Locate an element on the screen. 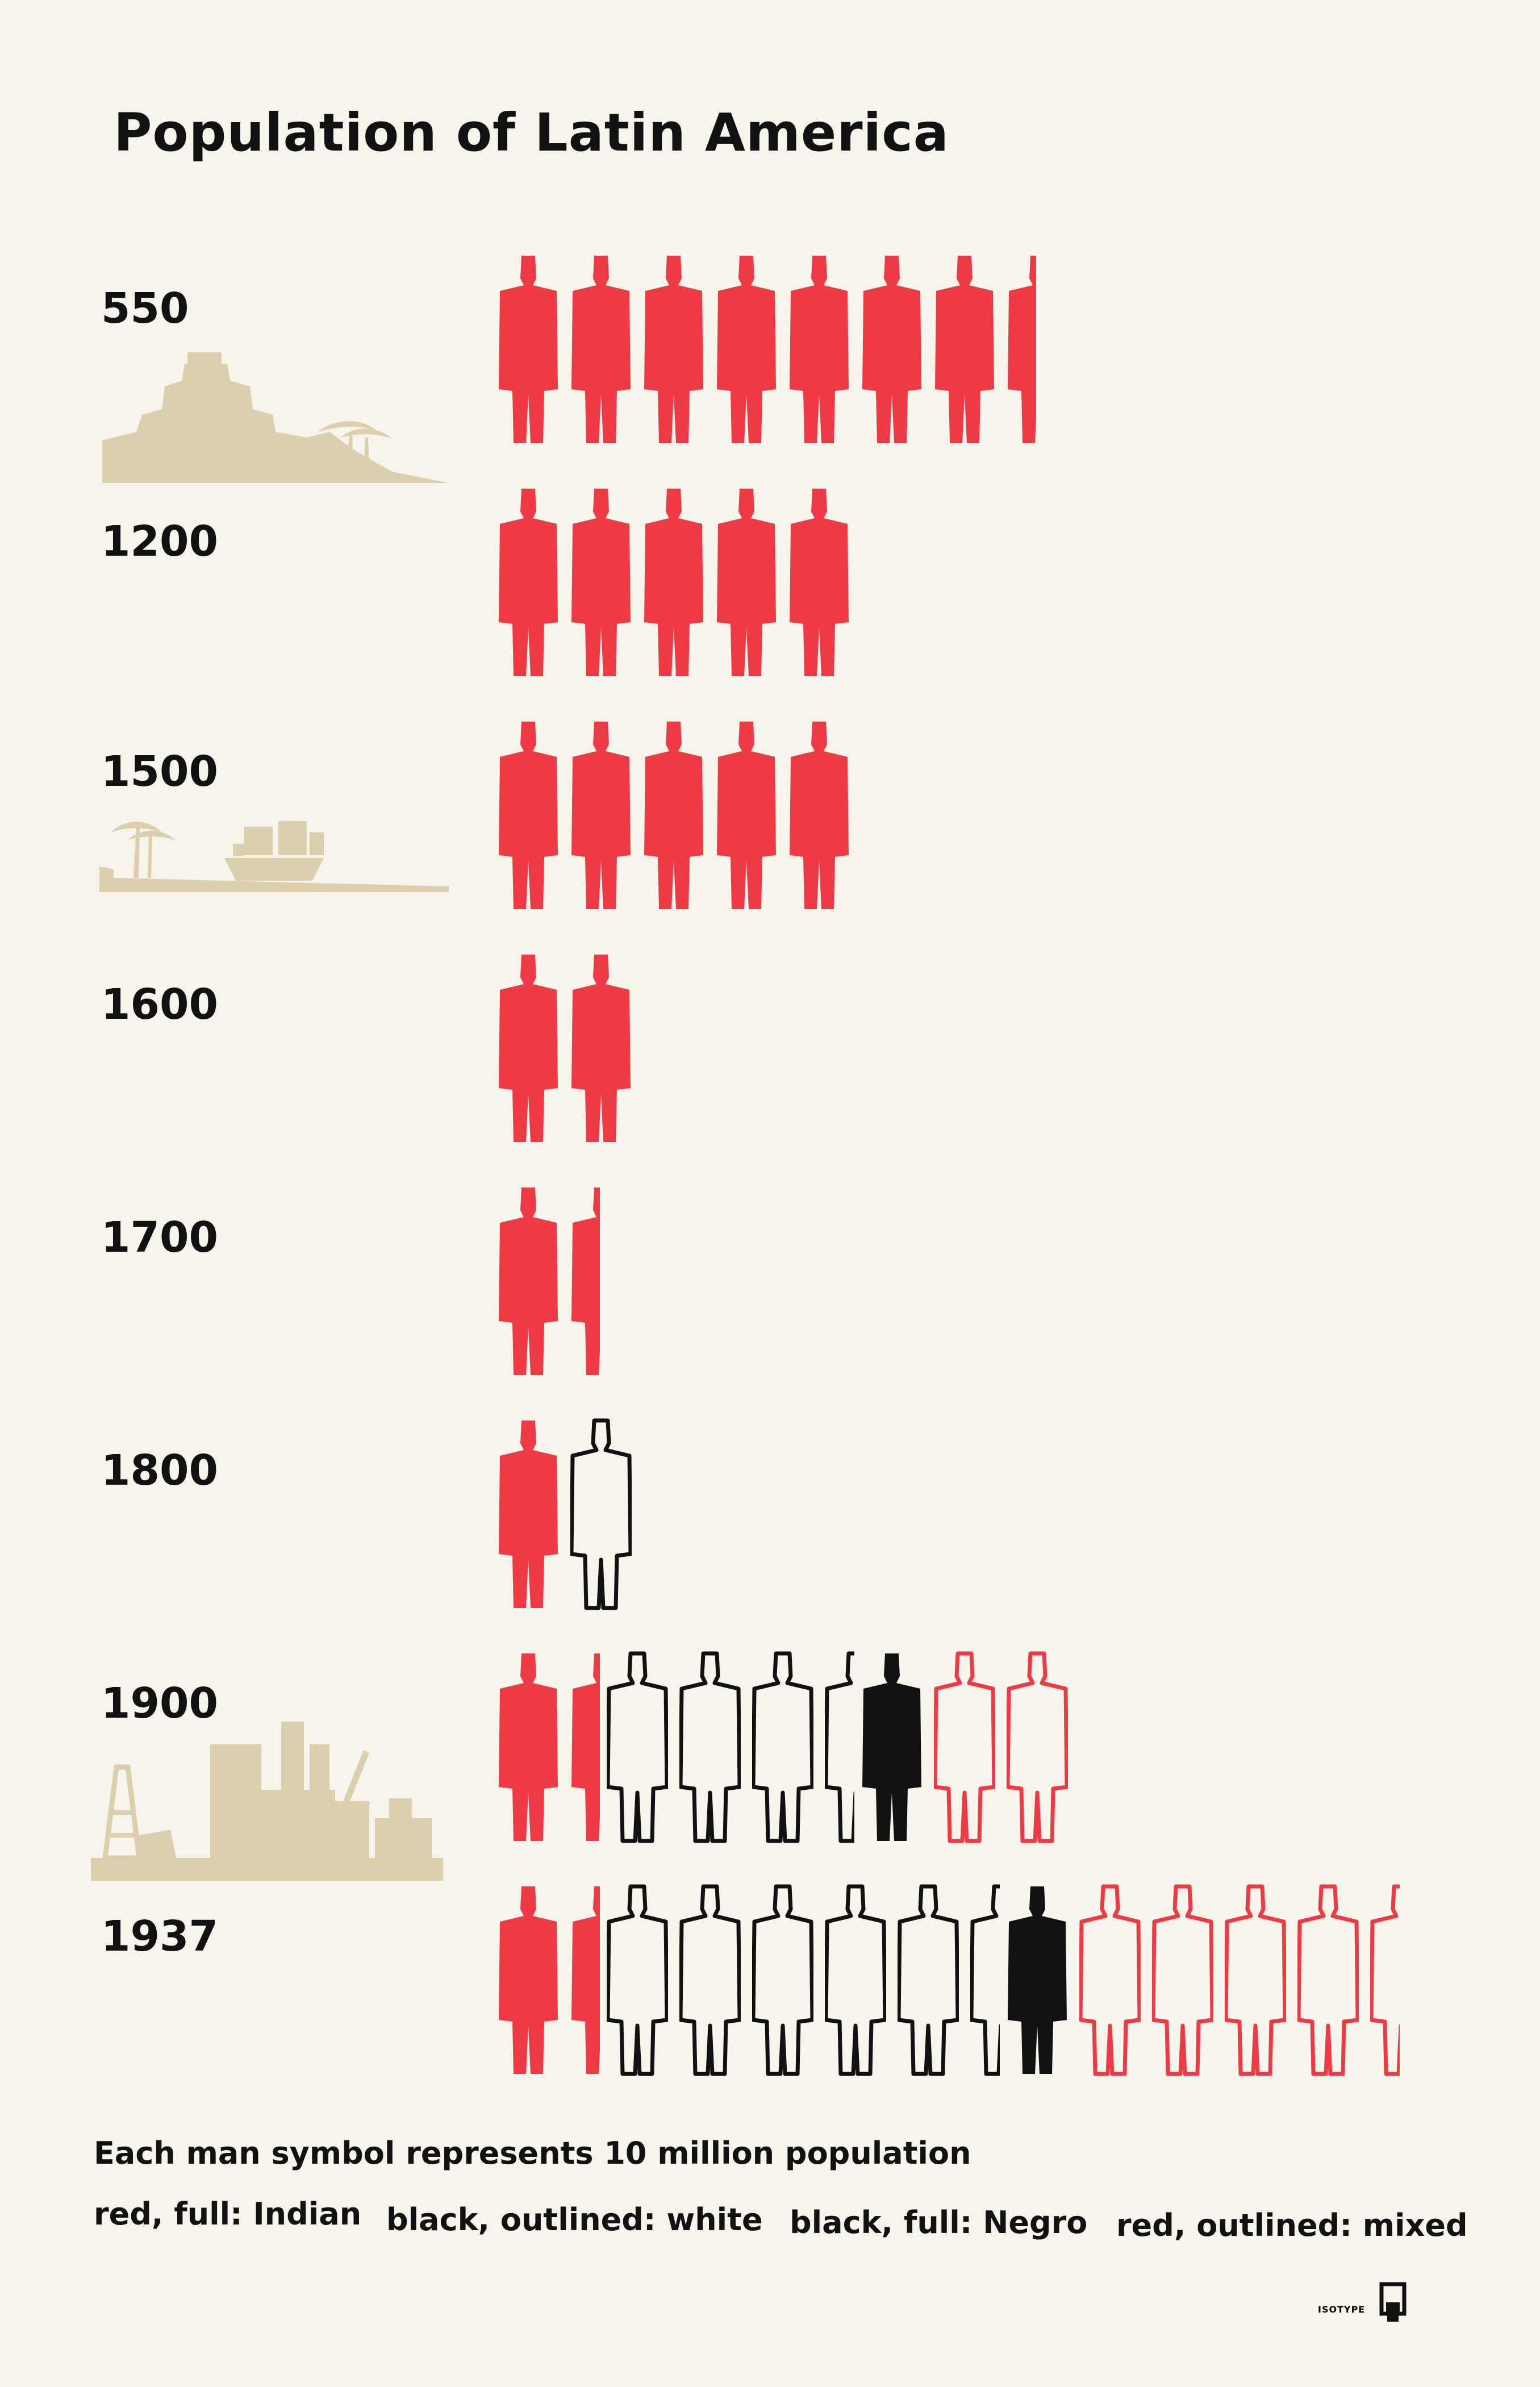 The image size is (1540, 2387). legend-negro: black, full: Negro is located at coordinates (939, 2222).